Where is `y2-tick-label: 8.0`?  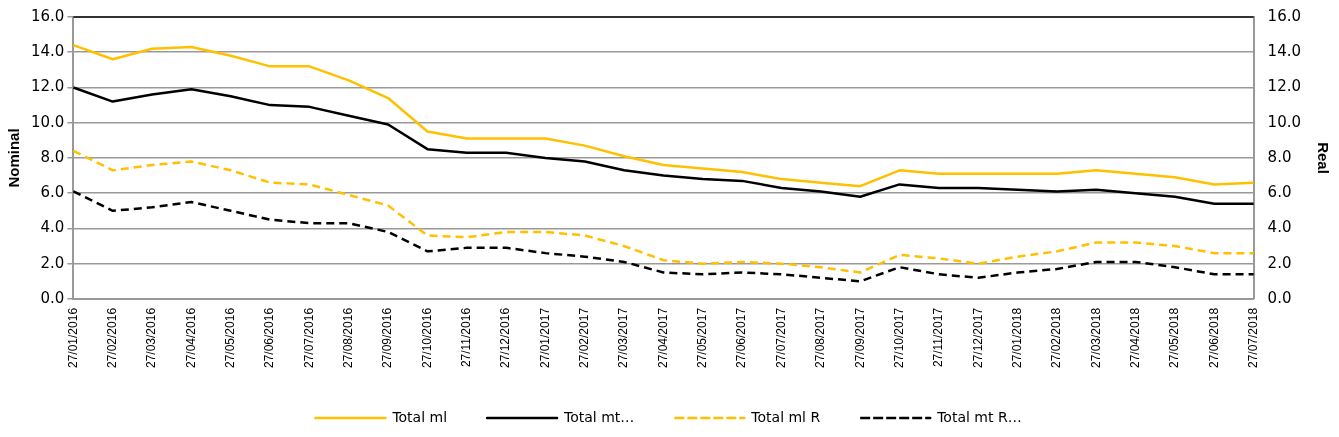 y2-tick-label: 8.0 is located at coordinates (1279, 156).